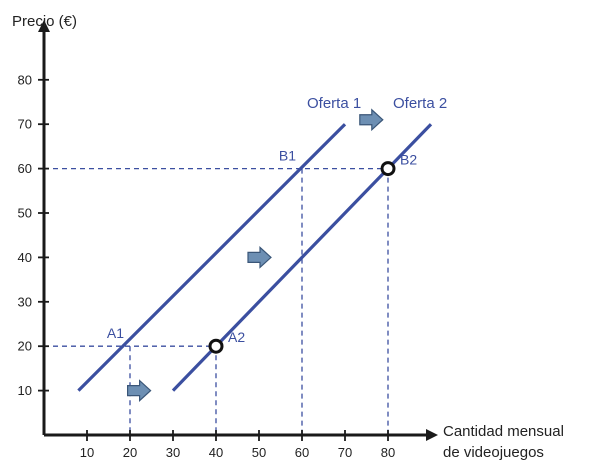 The width and height of the screenshot is (598, 463). What do you see at coordinates (216, 346) in the screenshot?
I see `point-marker-a2` at bounding box center [216, 346].